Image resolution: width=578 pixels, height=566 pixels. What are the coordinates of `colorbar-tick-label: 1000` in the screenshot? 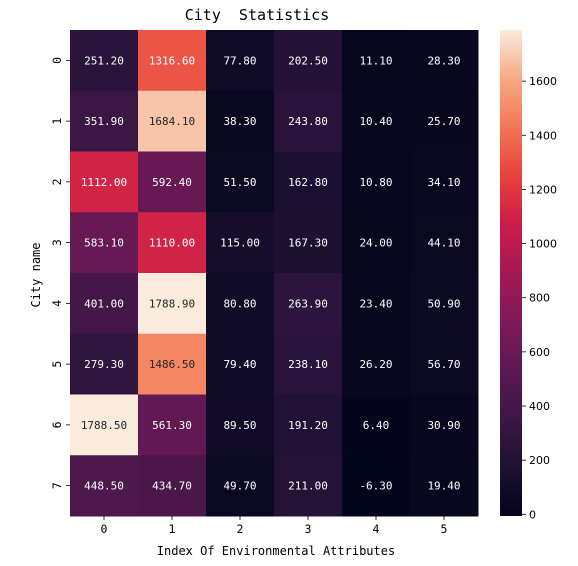 It's located at (543, 244).